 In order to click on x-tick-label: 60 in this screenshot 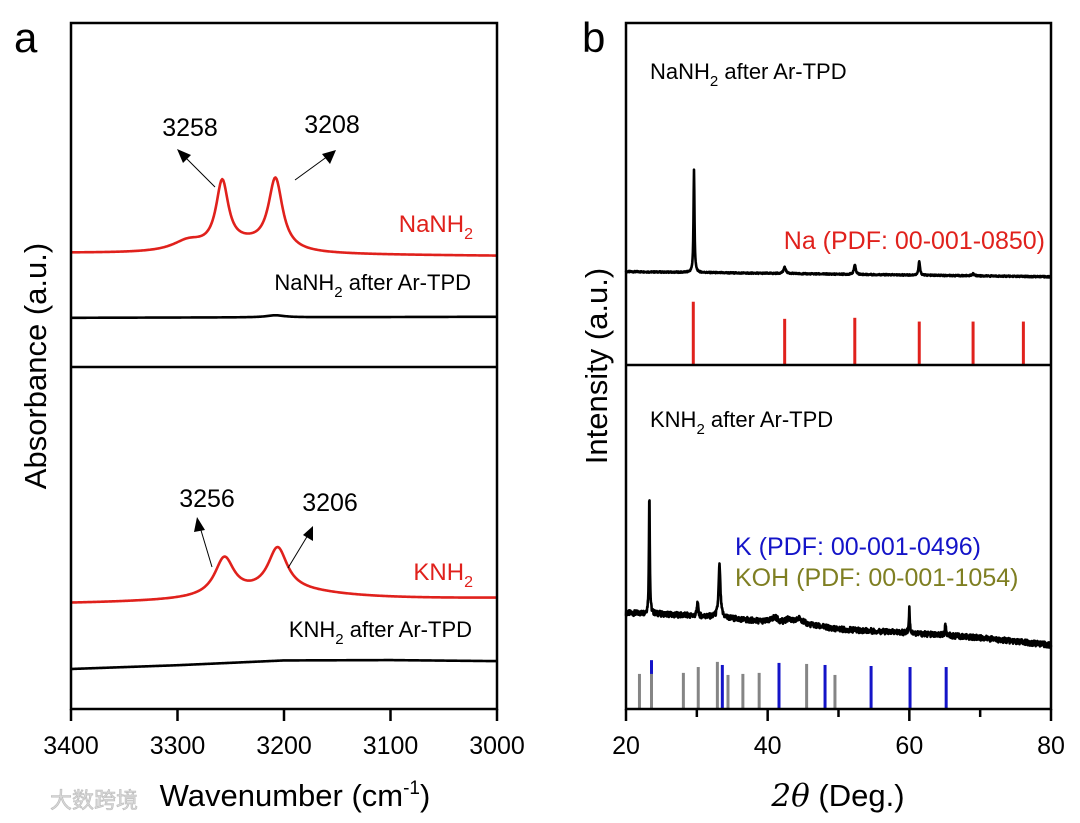, I will do `click(909, 746)`.